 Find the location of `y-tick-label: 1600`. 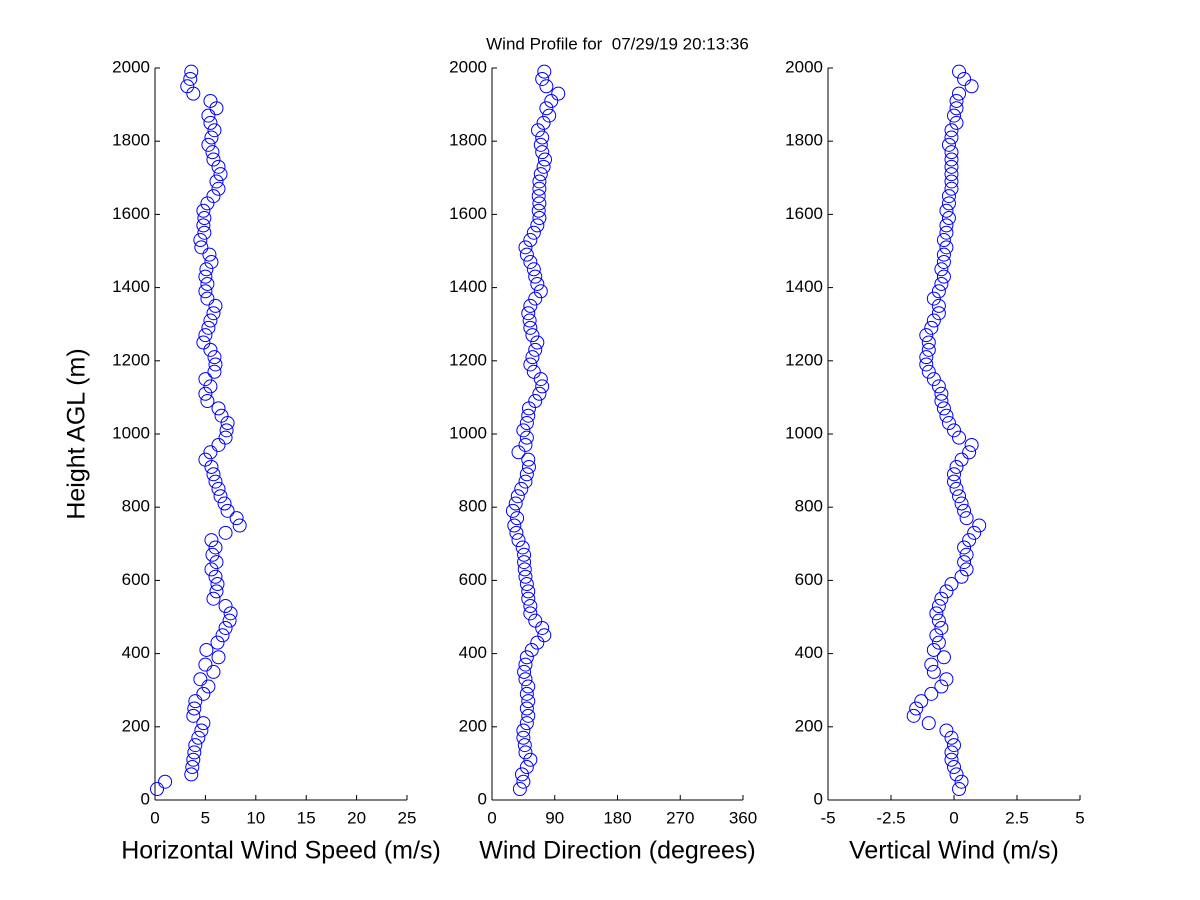

y-tick-label: 1600 is located at coordinates (468, 213).